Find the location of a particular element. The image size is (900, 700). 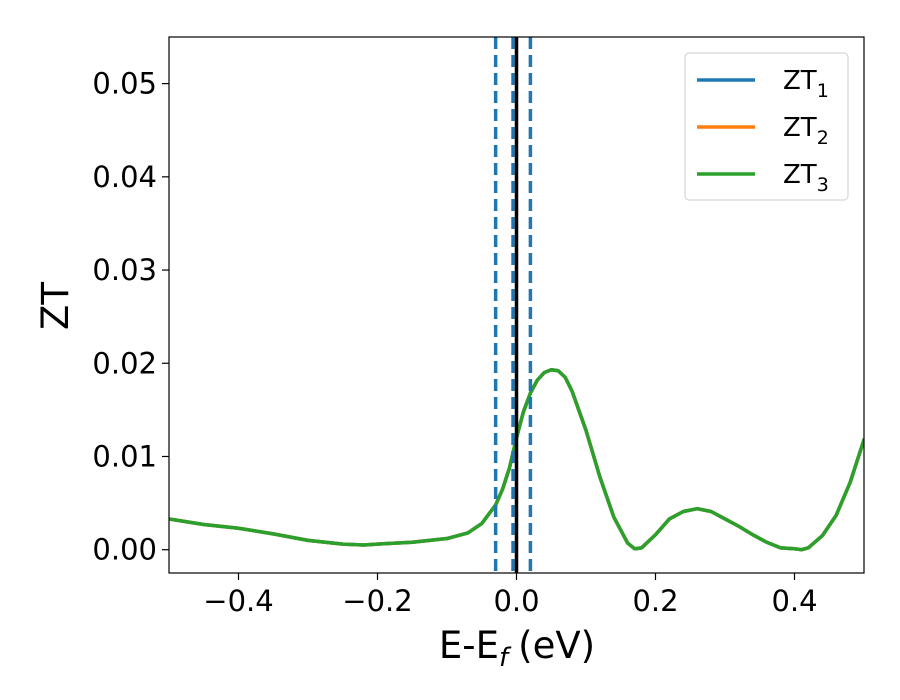

legend-label-zt3: ZT3 is located at coordinates (806, 178).